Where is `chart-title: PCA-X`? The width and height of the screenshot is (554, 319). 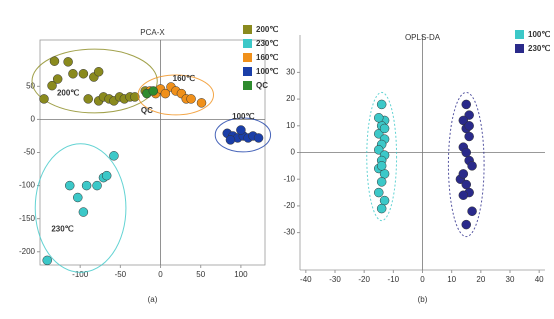
chart-title: PCA-X is located at coordinates (152, 32).